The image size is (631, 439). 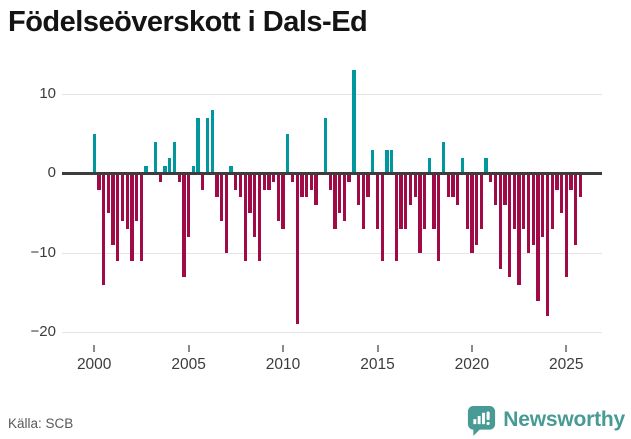 I want to click on newsworthy-wordmark: Newsworthy, so click(x=564, y=419).